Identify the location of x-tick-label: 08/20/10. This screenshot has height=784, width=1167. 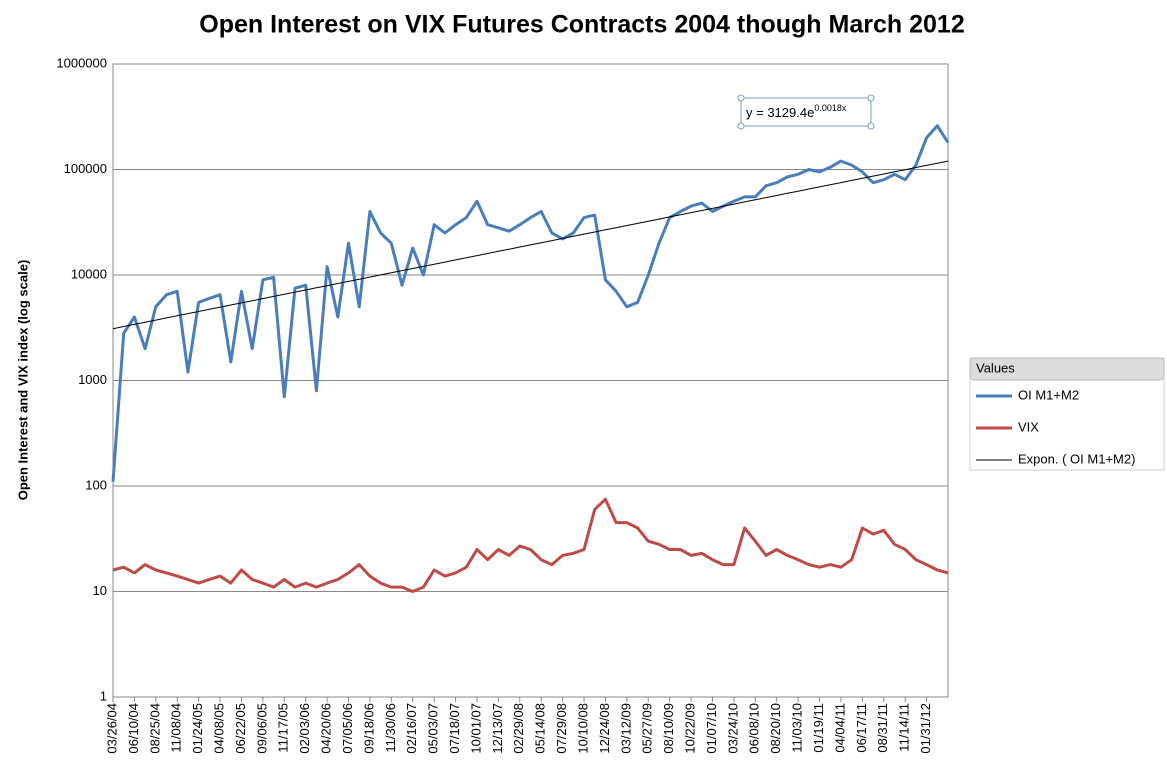
(775, 728).